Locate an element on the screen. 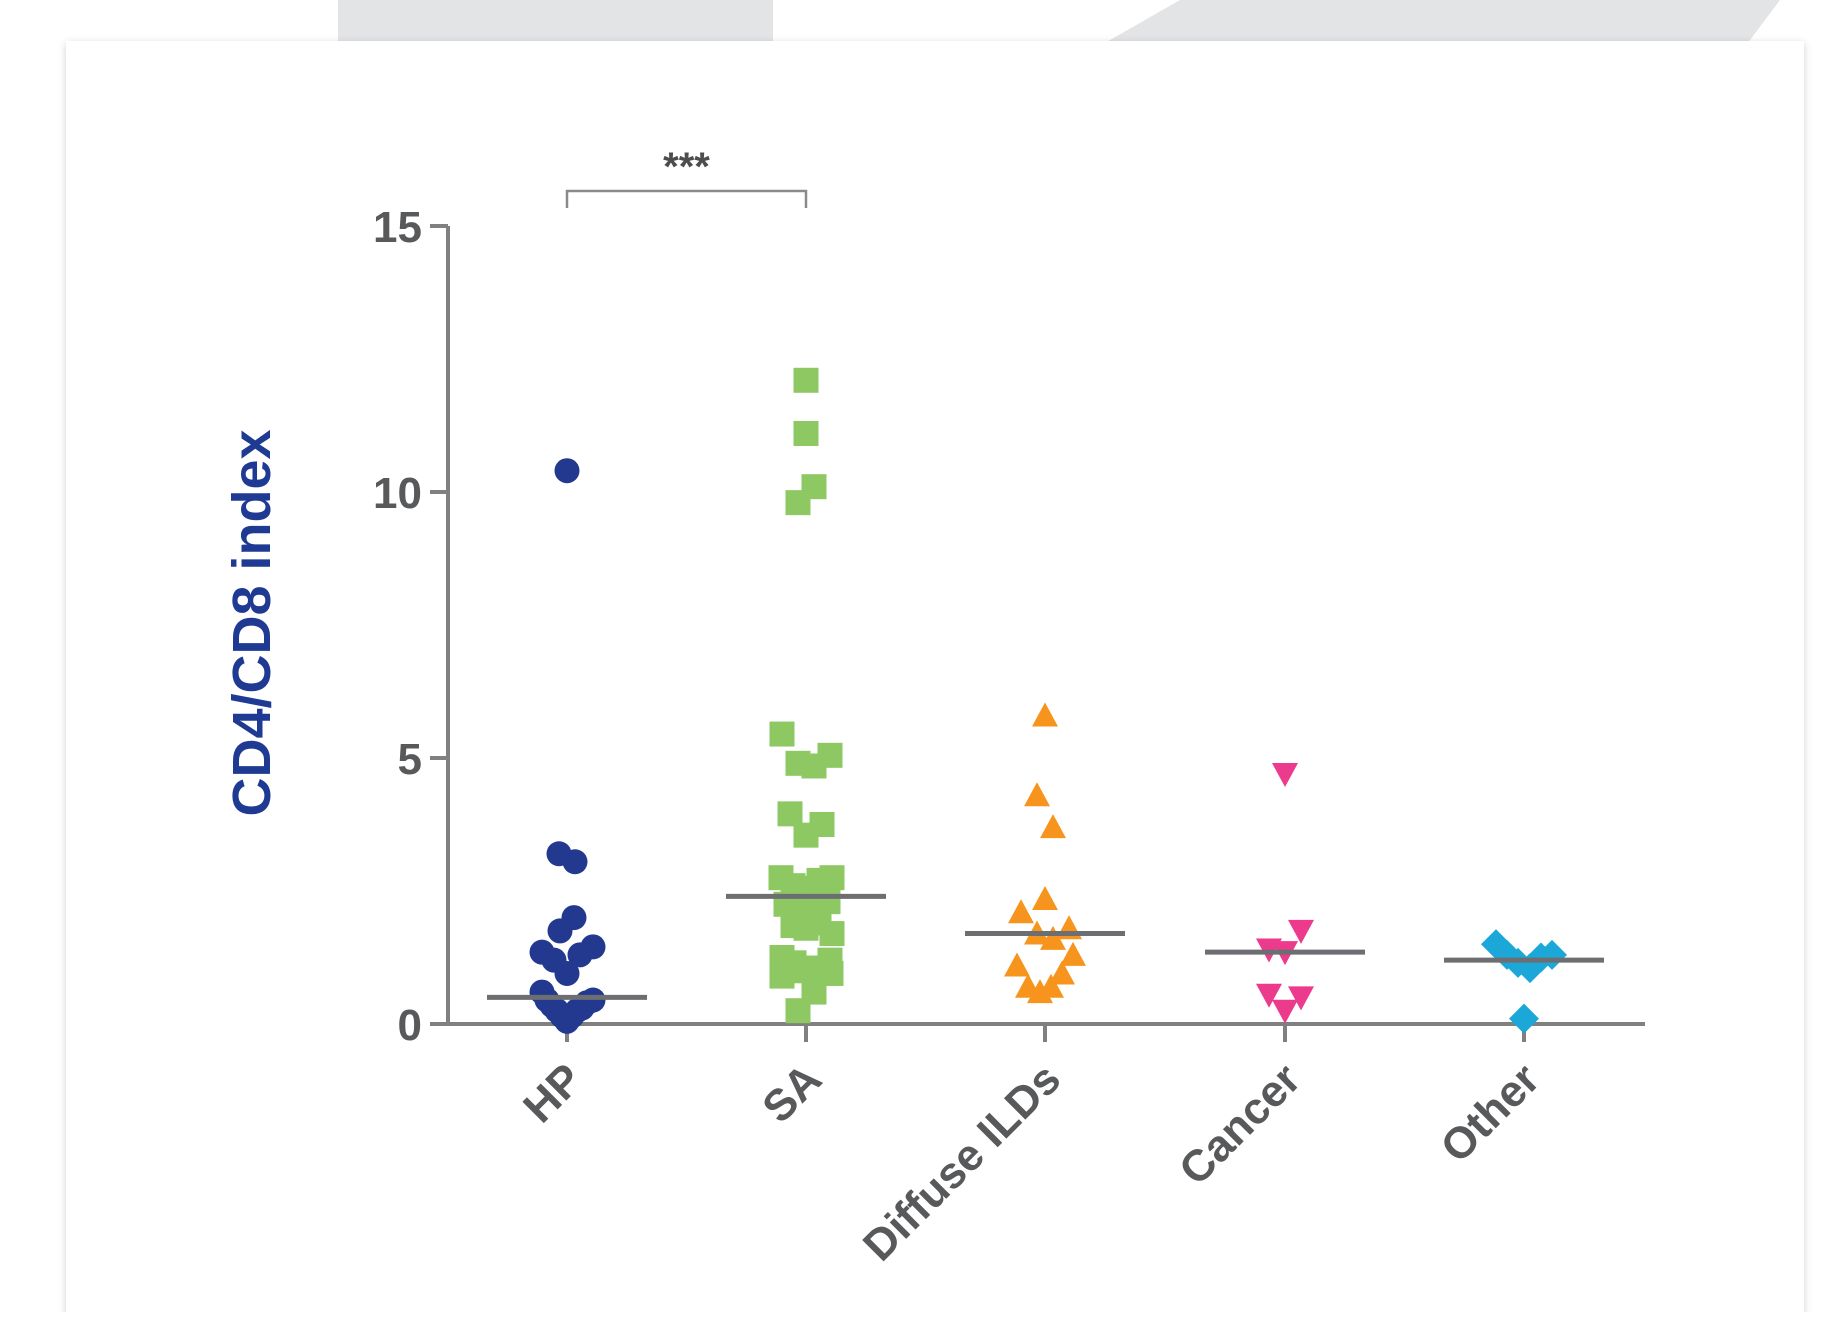 The width and height of the screenshot is (1839, 1317). significance-bracket: *** is located at coordinates (686, 176).